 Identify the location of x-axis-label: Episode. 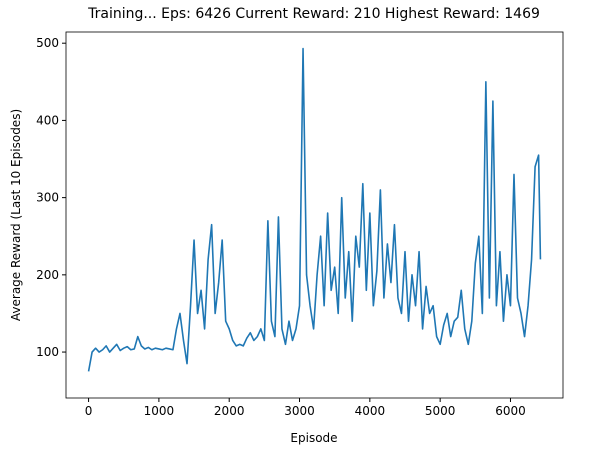
(313, 438).